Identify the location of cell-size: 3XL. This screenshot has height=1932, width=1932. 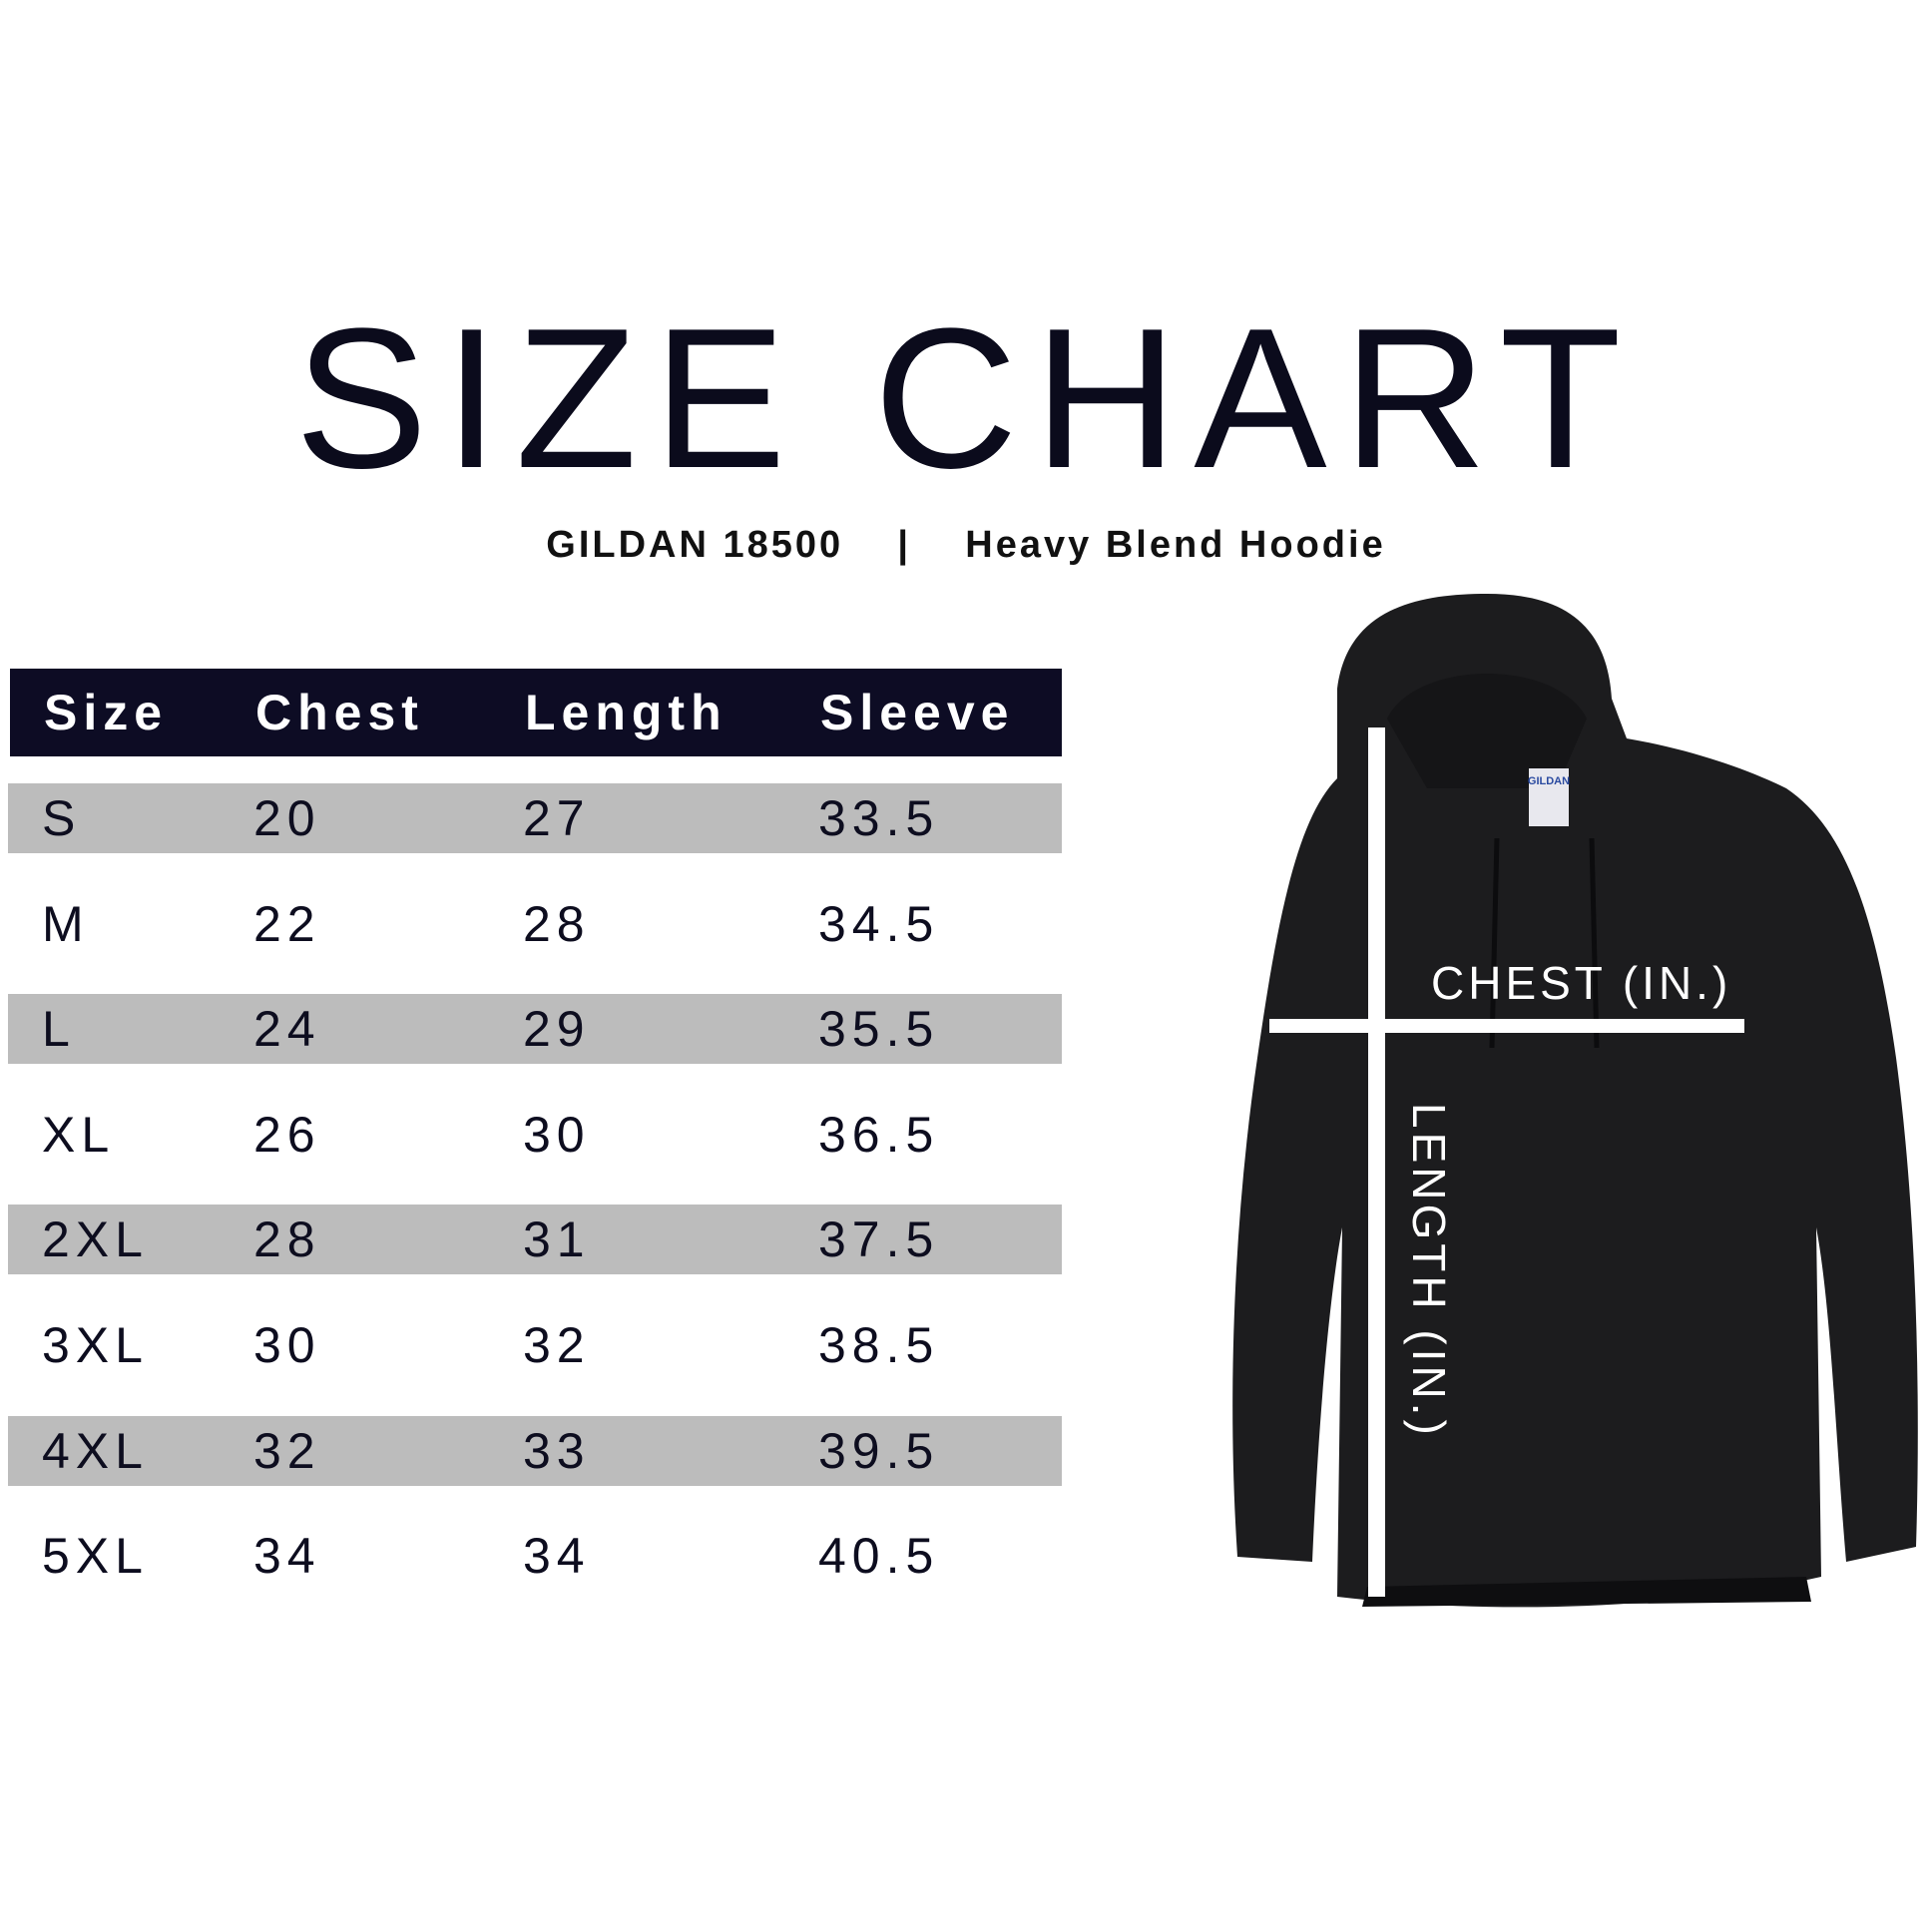
(95, 1345).